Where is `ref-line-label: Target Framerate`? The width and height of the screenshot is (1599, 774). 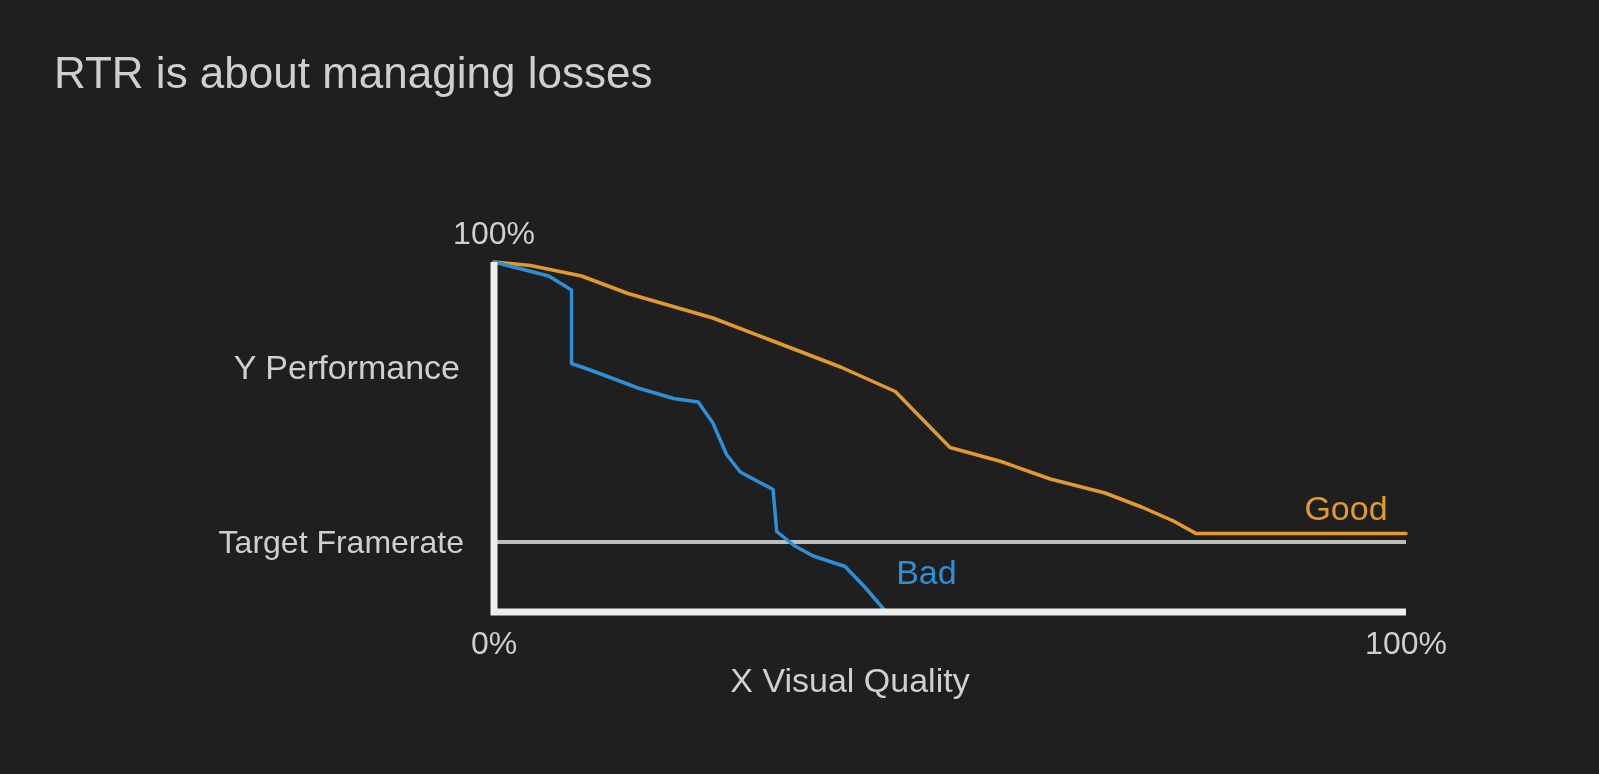
ref-line-label: Target Framerate is located at coordinates (341, 542).